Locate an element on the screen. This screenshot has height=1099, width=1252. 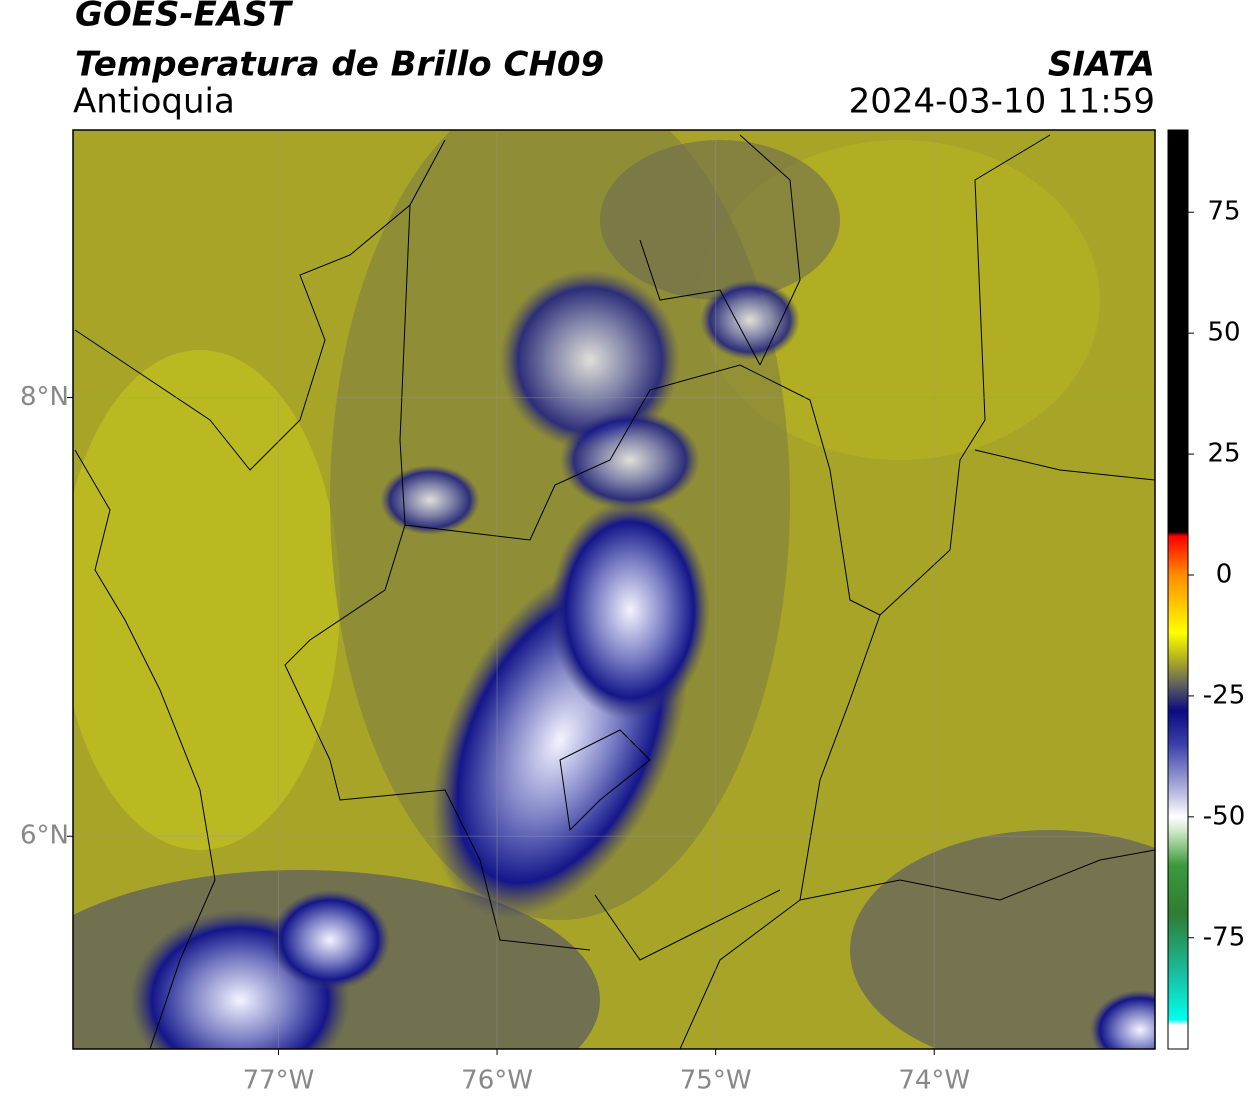
colorbar-tick-label: 50 is located at coordinates (1223, 333).